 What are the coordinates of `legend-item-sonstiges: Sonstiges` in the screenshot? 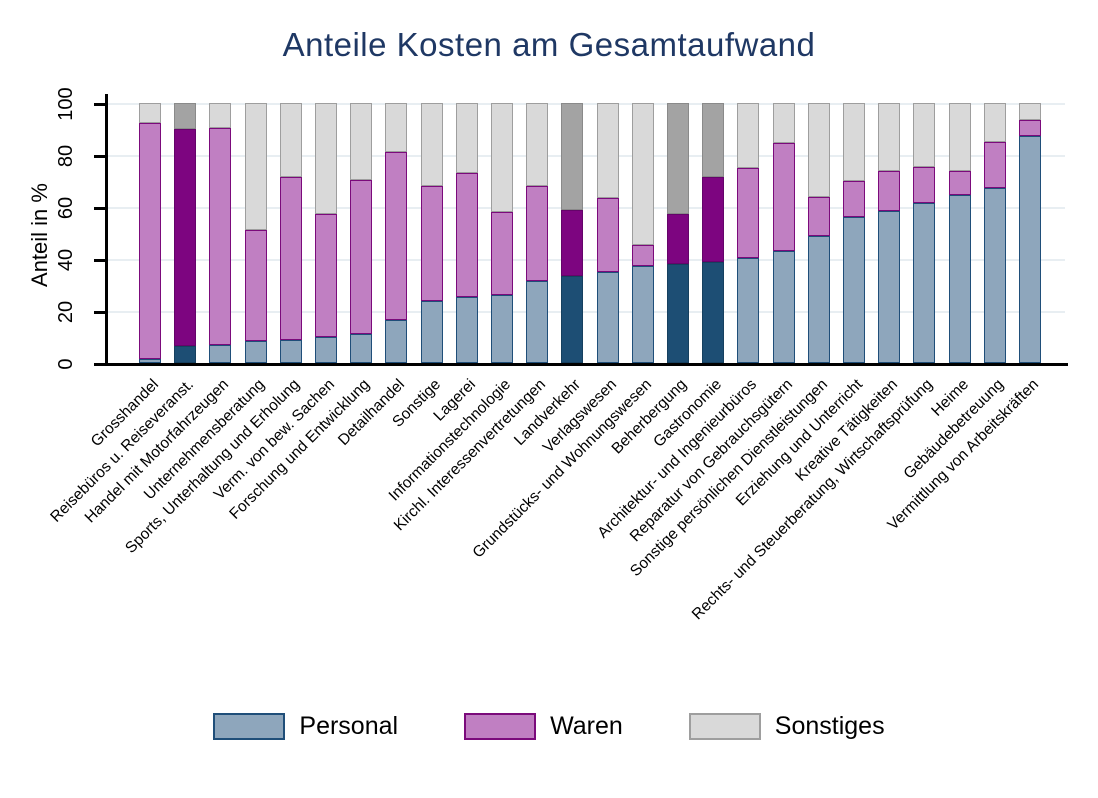 It's located at (786, 726).